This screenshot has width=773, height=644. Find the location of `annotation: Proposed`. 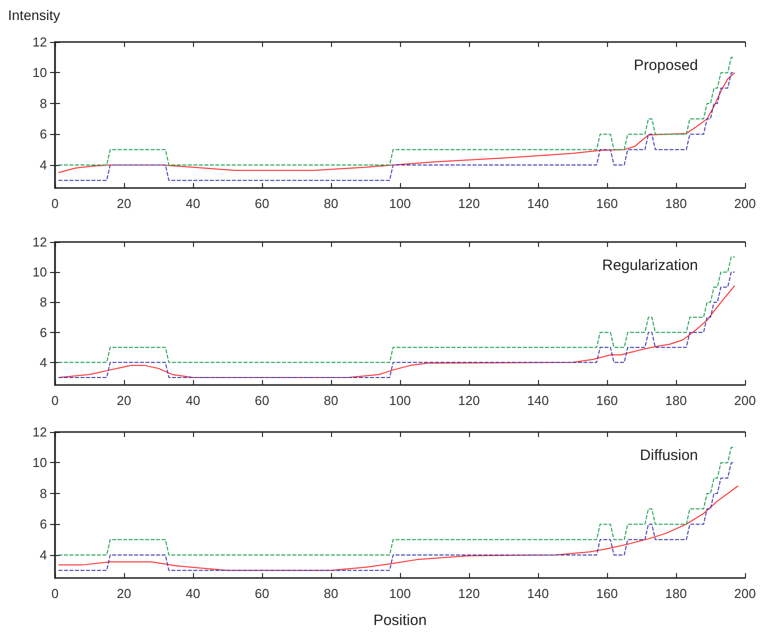

annotation: Proposed is located at coordinates (666, 65).